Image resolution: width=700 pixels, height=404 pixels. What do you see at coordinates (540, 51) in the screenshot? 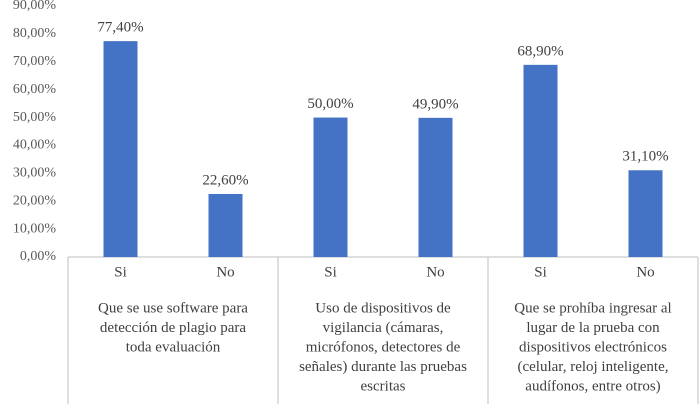
I see `value-label: 68,90%` at bounding box center [540, 51].